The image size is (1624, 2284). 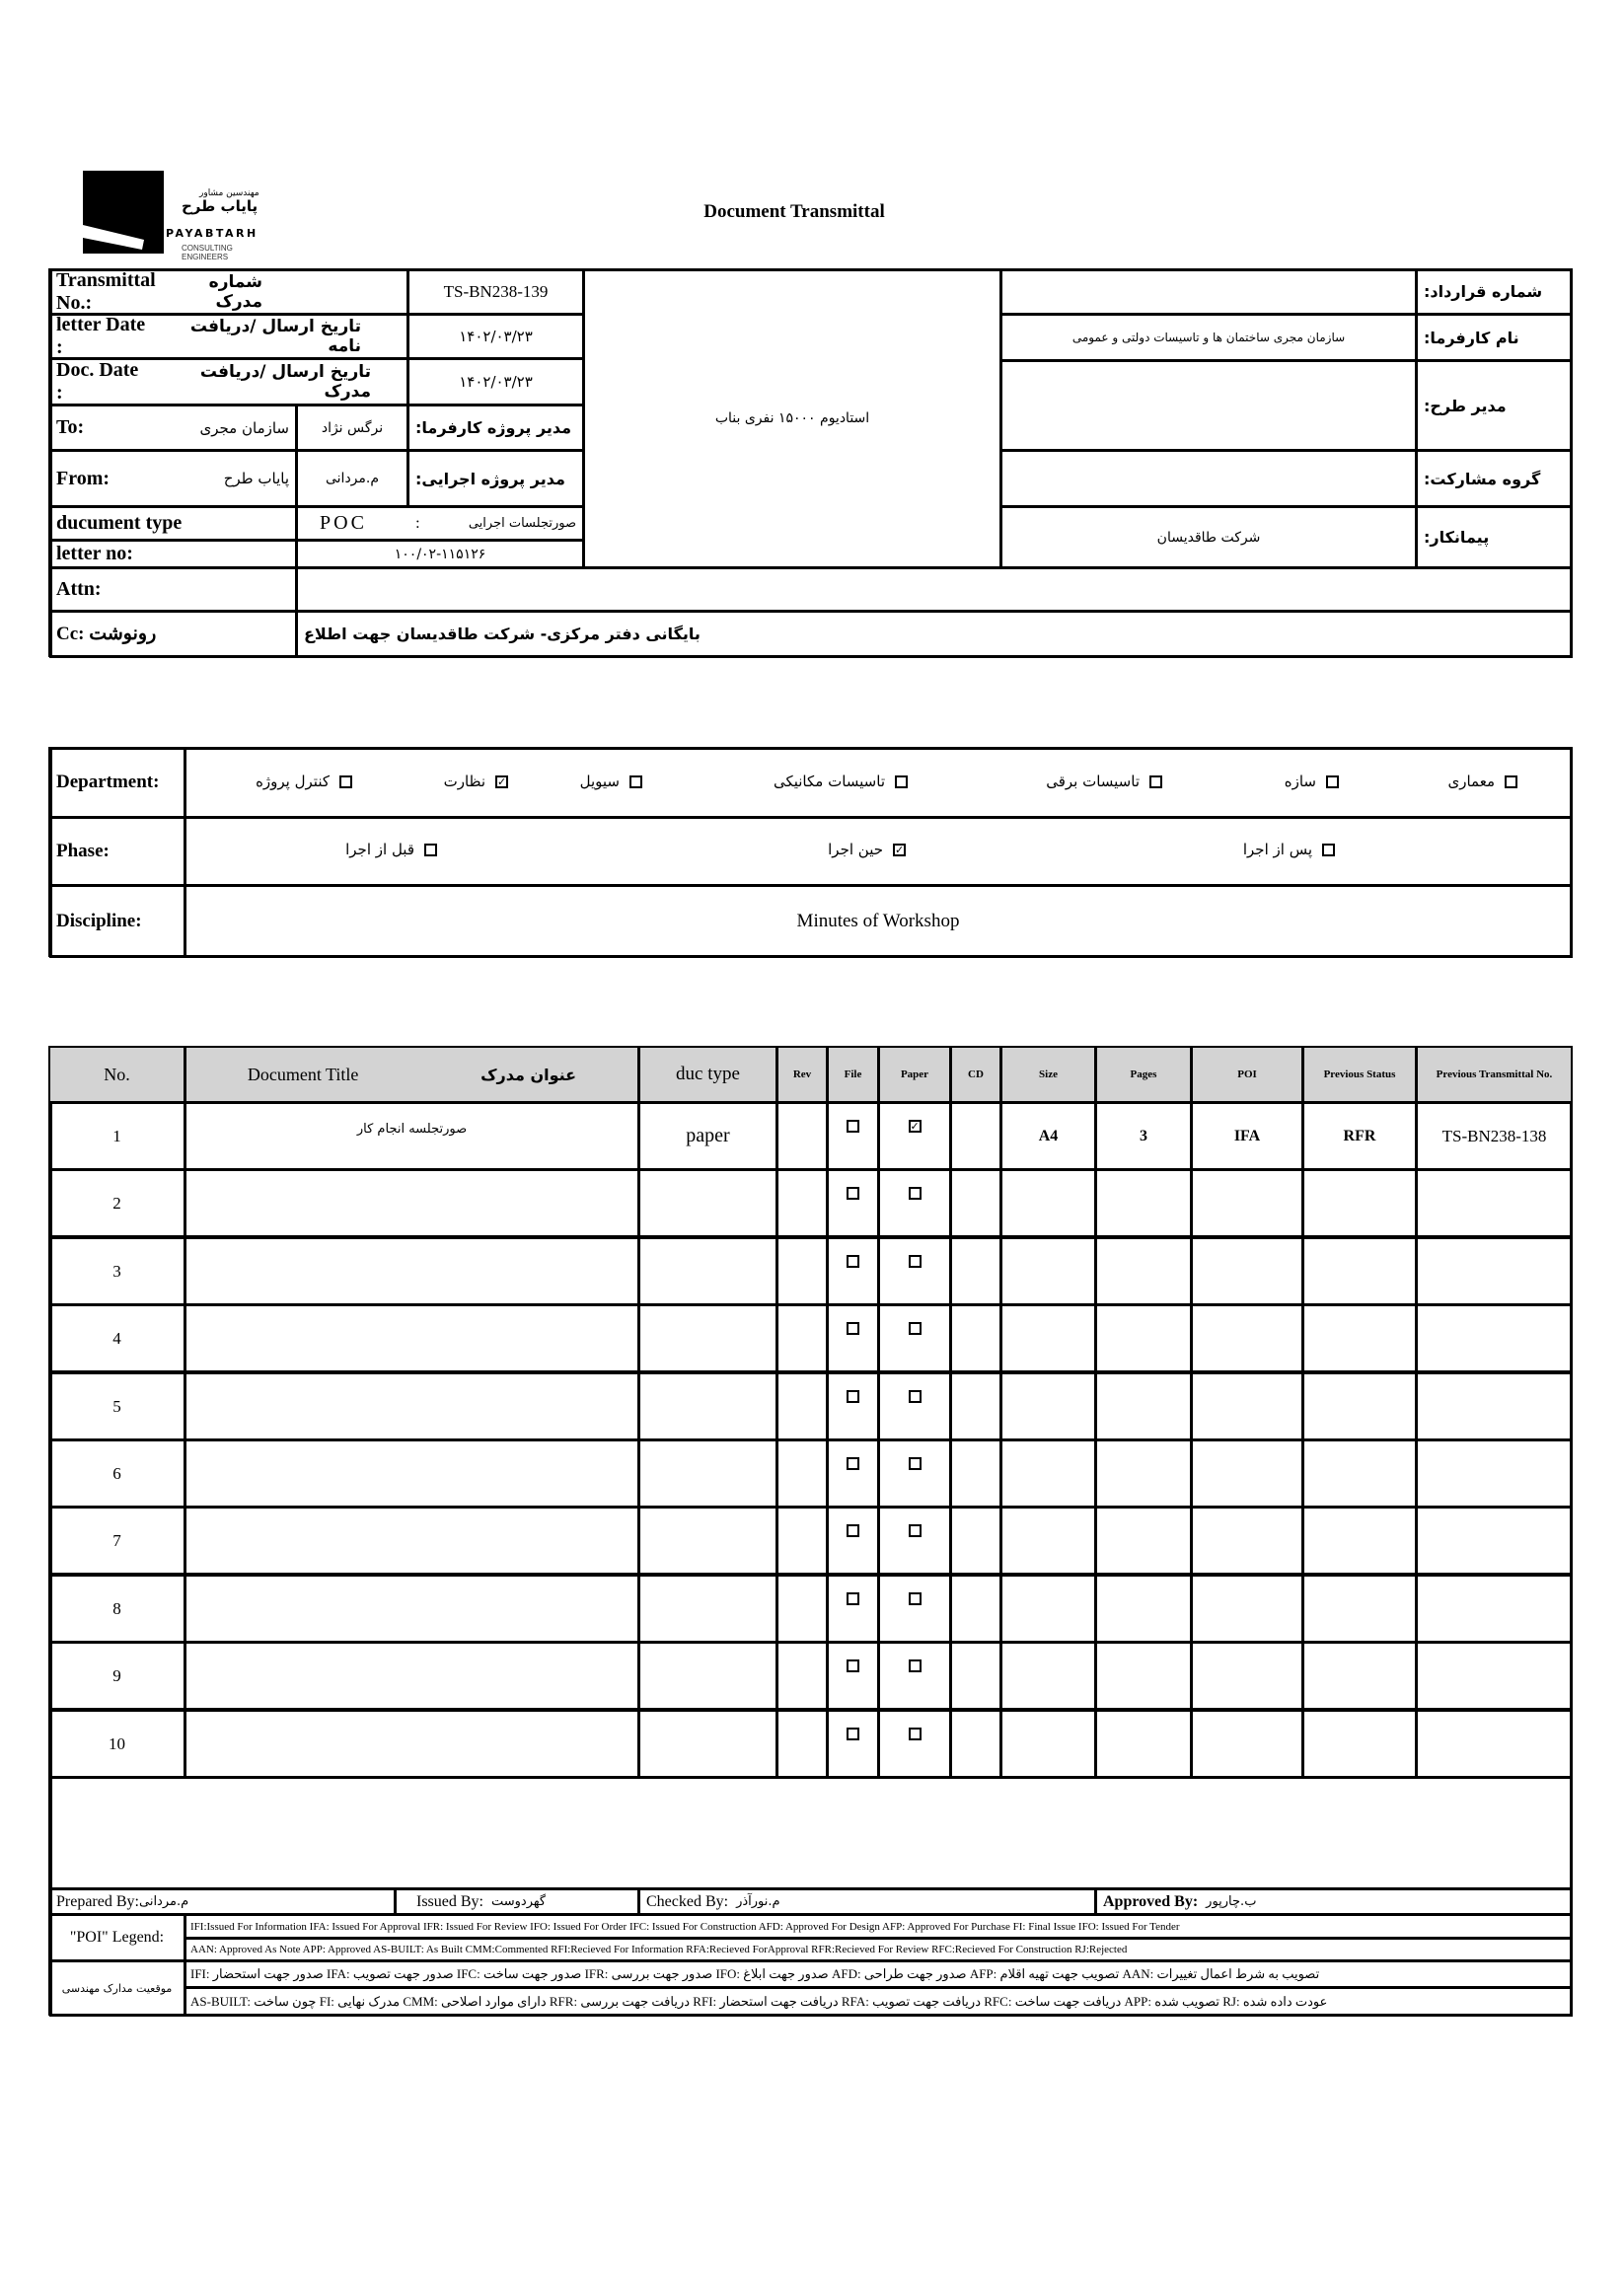 What do you see at coordinates (275, 336) in the screenshot?
I see `label-fa: تاریخ ارسال /دریافت نامه` at bounding box center [275, 336].